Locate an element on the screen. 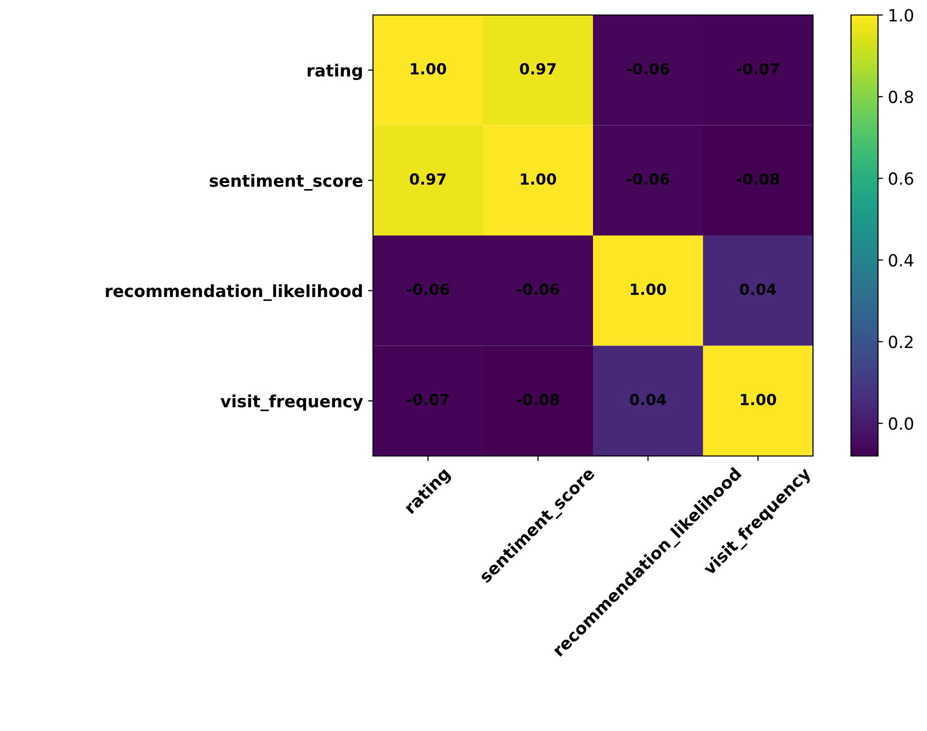 This screenshot has width=927, height=731. y-tick-label: rating is located at coordinates (335, 72).